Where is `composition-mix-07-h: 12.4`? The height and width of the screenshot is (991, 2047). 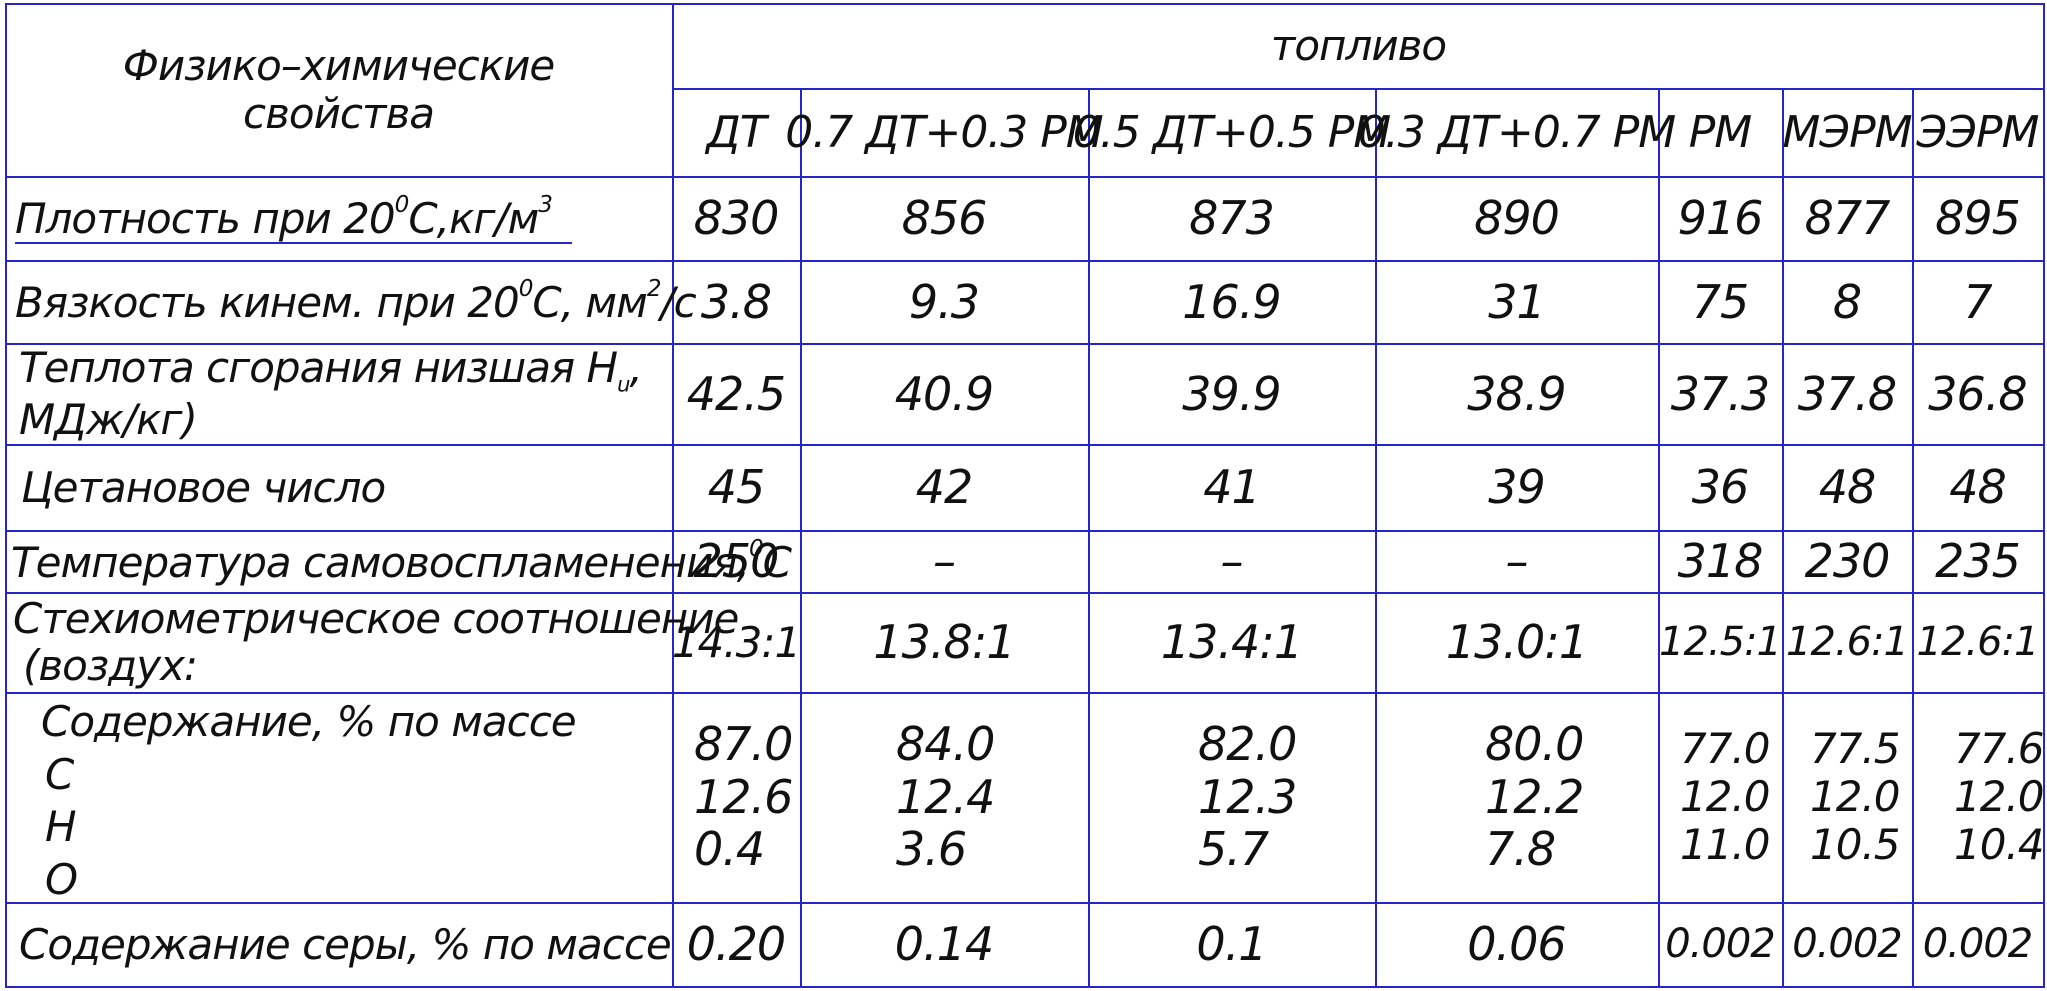
composition-mix-07-h: 12.4 is located at coordinates (945, 796).